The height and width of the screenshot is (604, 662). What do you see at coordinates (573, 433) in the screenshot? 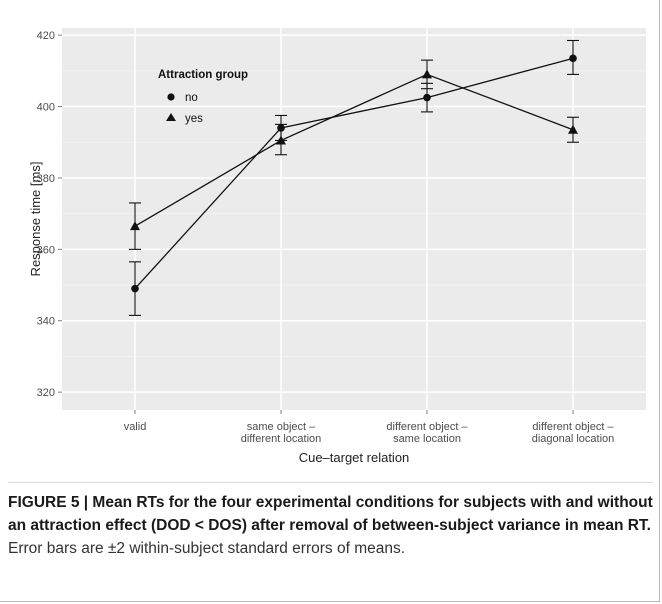
I see `x-tick-label: different object – diagonal location` at bounding box center [573, 433].